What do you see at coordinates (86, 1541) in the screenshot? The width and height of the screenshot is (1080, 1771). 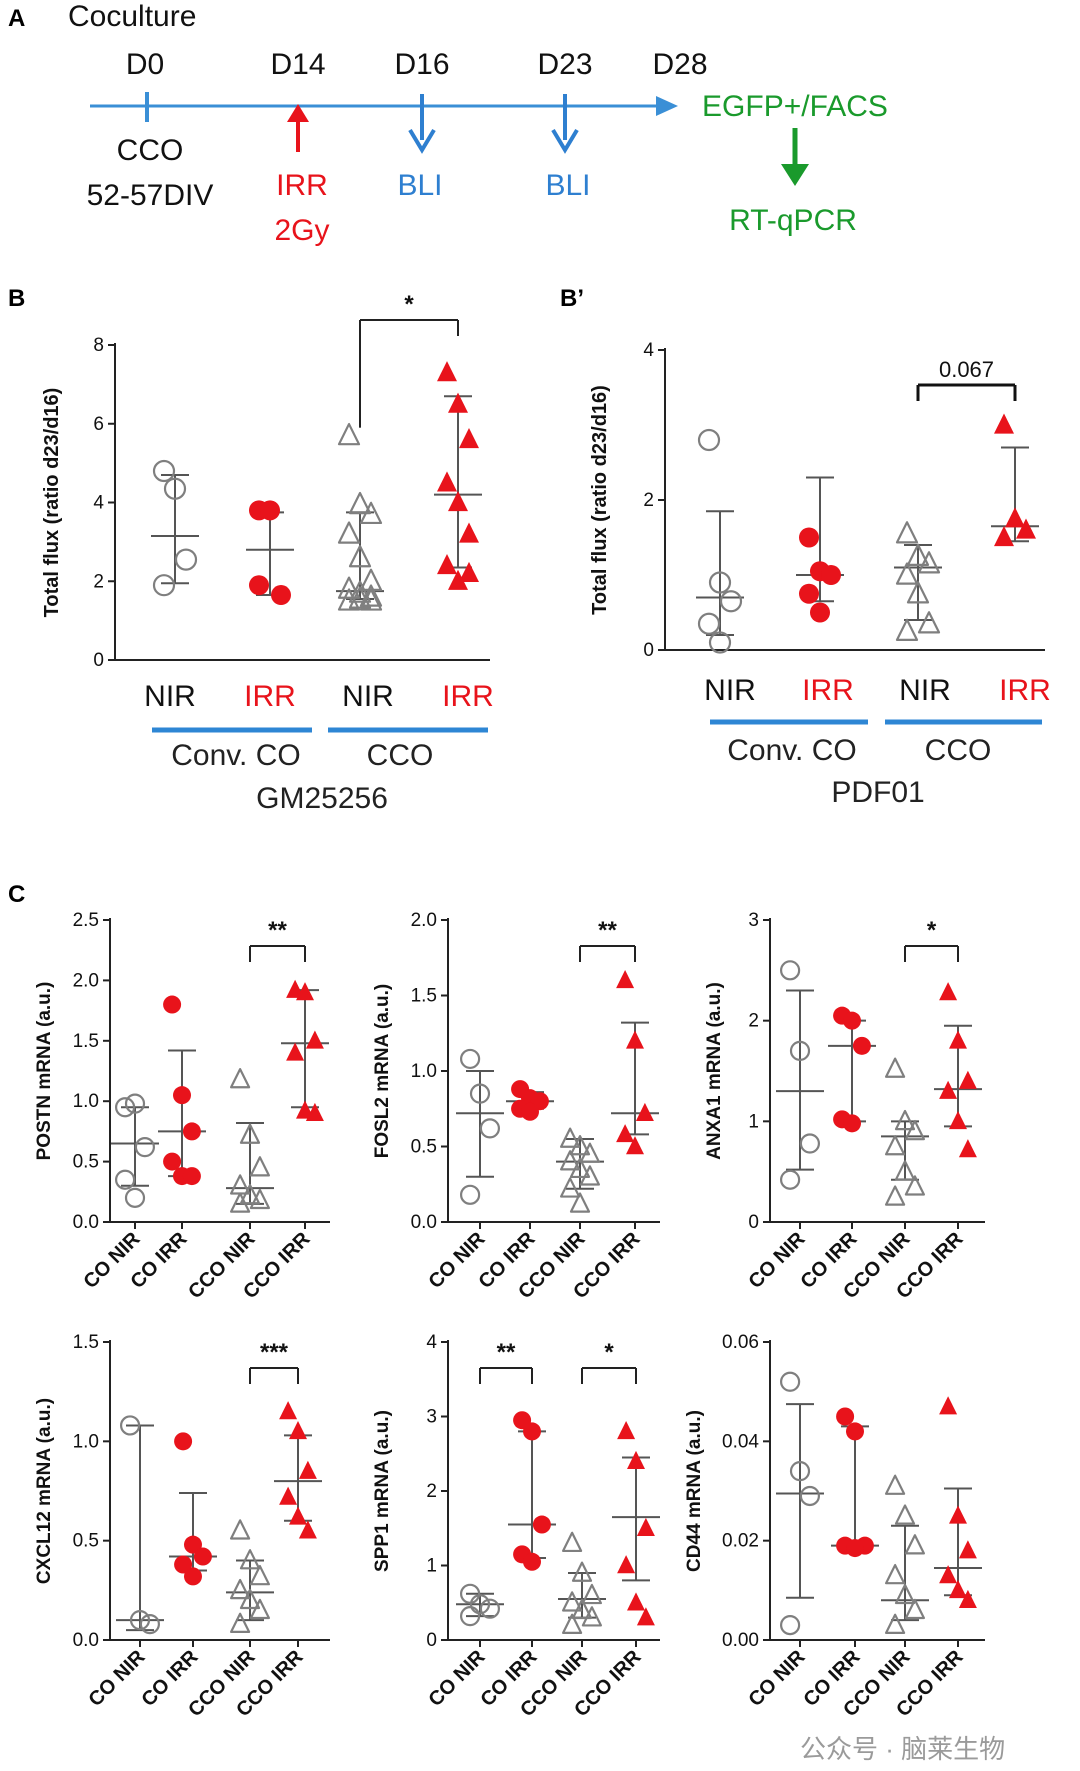 I see `y-tick-label: 0.5` at bounding box center [86, 1541].